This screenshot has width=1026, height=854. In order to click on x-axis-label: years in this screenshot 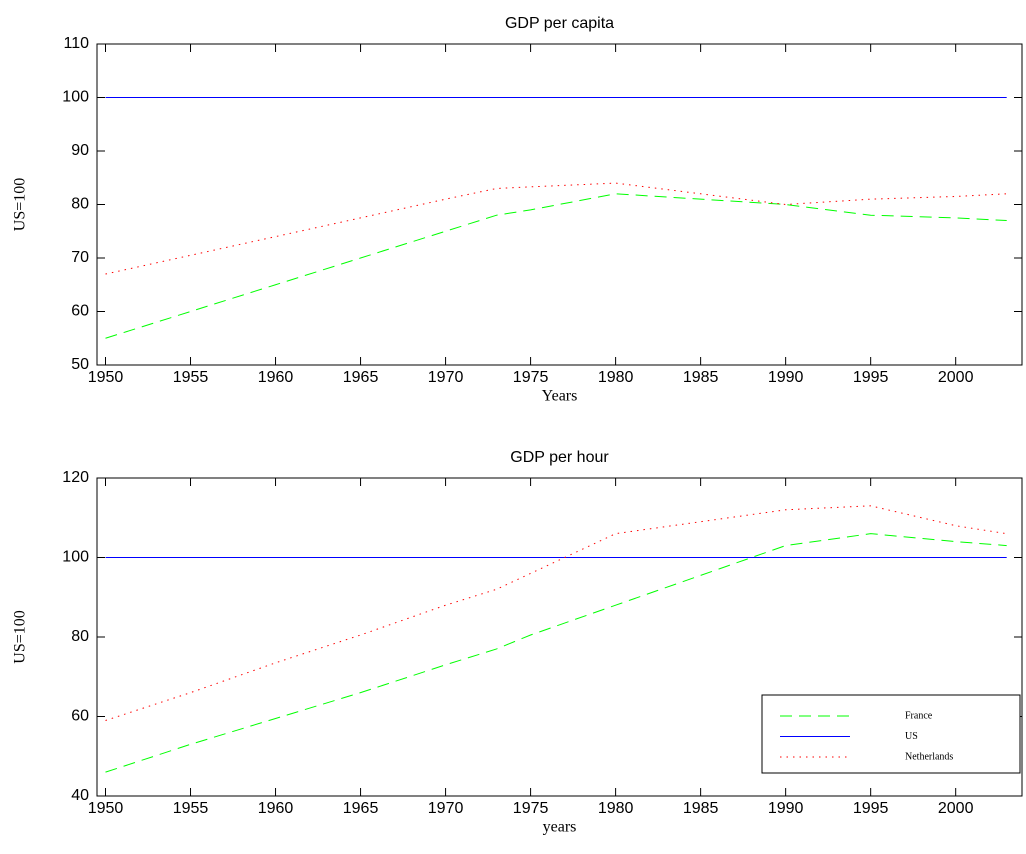, I will do `click(560, 827)`.